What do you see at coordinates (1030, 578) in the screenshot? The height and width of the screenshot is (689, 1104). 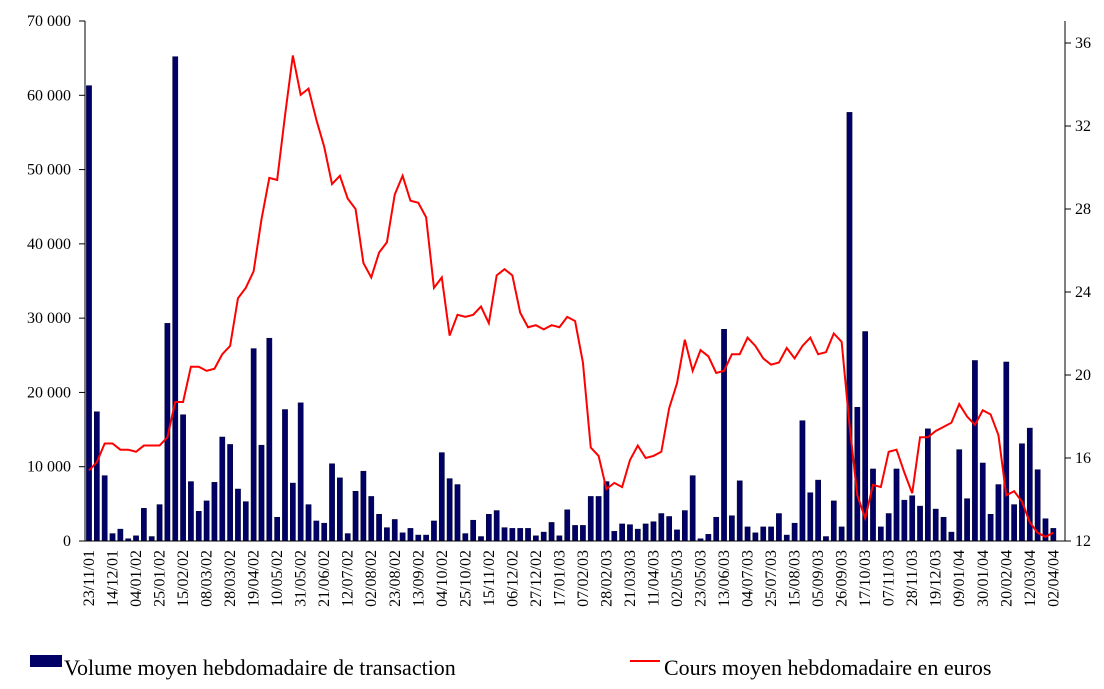 I see `x-tick-label: 12/03/04` at bounding box center [1030, 578].